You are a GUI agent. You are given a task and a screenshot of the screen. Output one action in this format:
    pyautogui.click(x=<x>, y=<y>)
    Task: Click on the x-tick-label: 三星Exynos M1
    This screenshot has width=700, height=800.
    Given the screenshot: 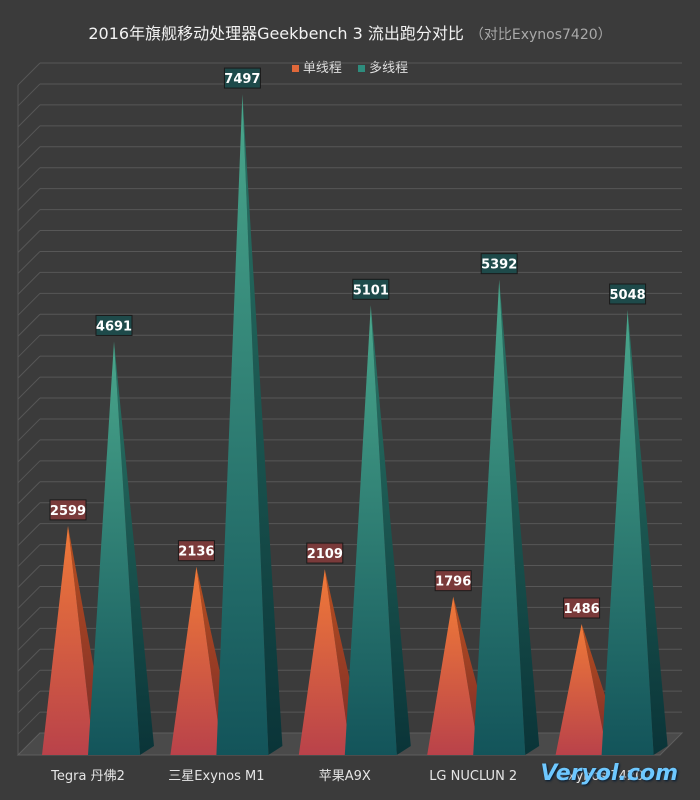 What is the action you would take?
    pyautogui.click(x=216, y=776)
    